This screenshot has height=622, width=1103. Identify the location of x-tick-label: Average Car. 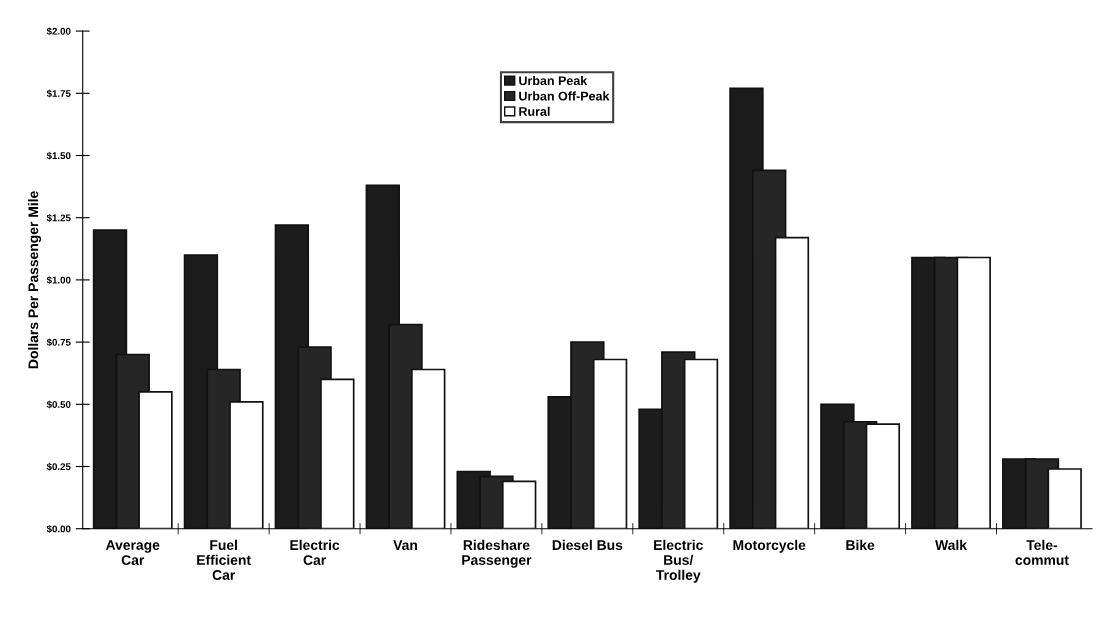
(132, 552).